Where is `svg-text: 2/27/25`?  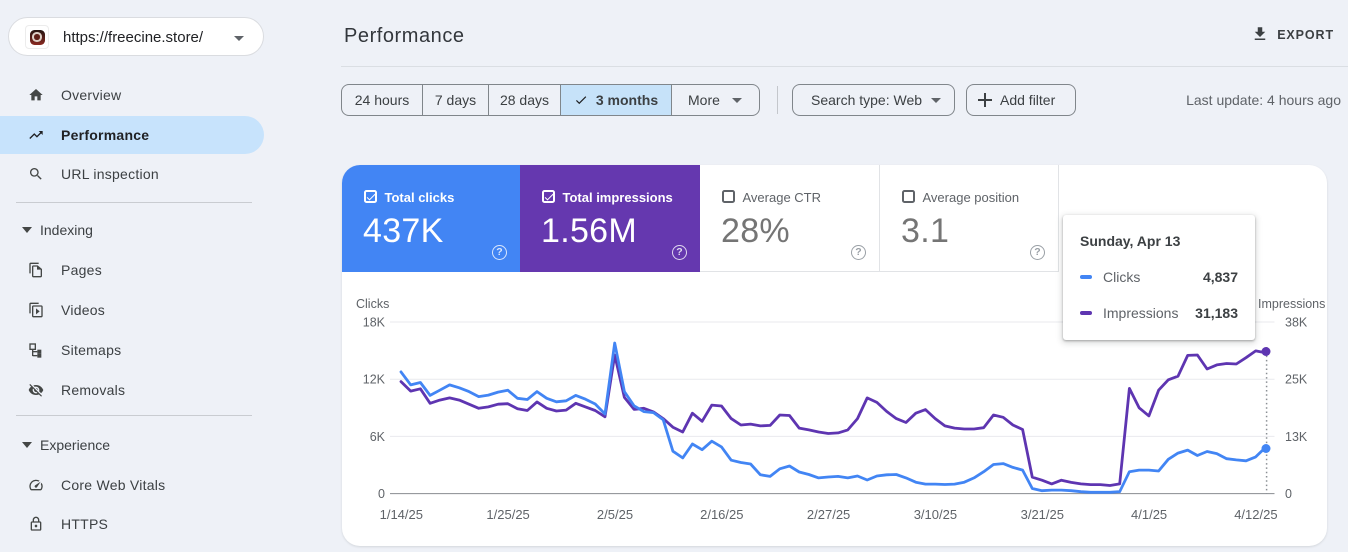
svg-text: 2/27/25 is located at coordinates (828, 514).